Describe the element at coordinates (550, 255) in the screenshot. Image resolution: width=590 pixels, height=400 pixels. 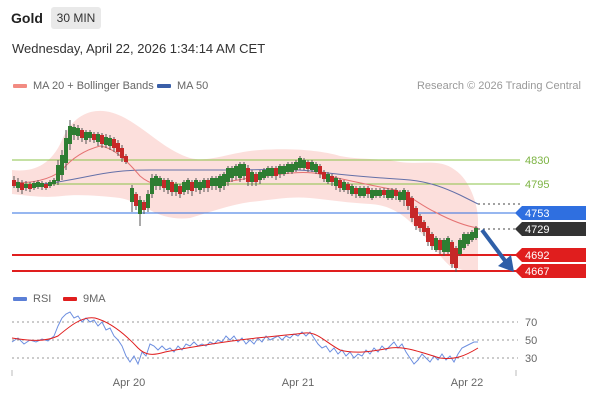
I see `level-tag-4692: 4692` at that location.